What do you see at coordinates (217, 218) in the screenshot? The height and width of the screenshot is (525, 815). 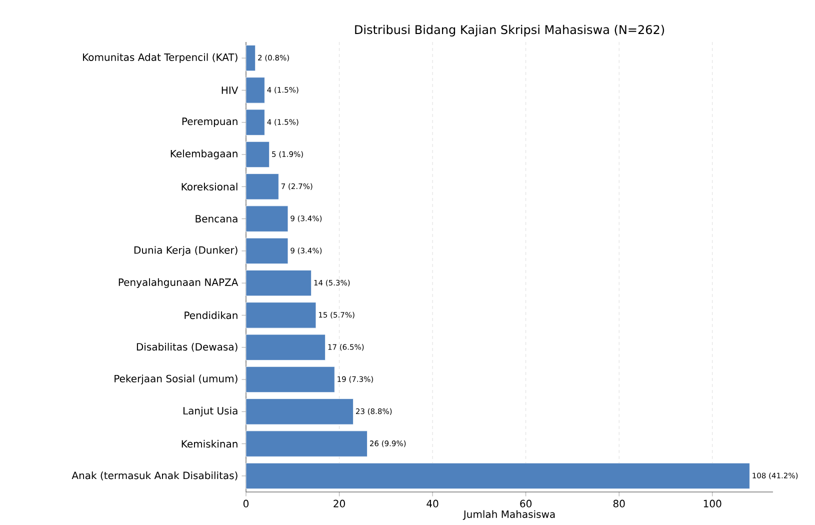 I see `y-tick-label: Bencana` at bounding box center [217, 218].